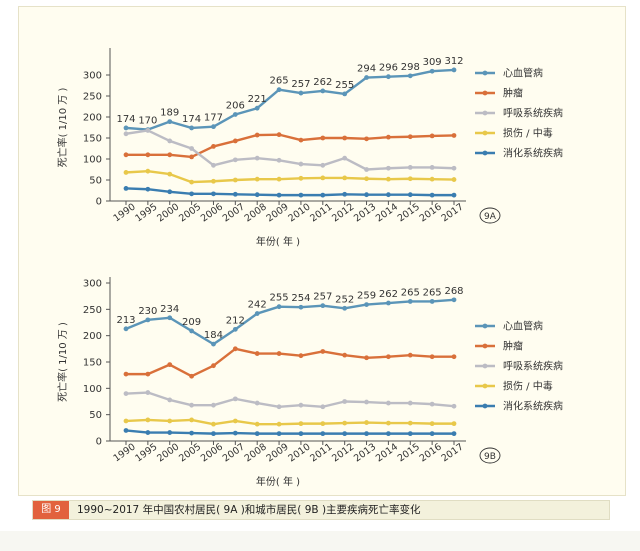  Describe the element at coordinates (453, 213) in the screenshot. I see `x-tick-label: 2017` at that location.